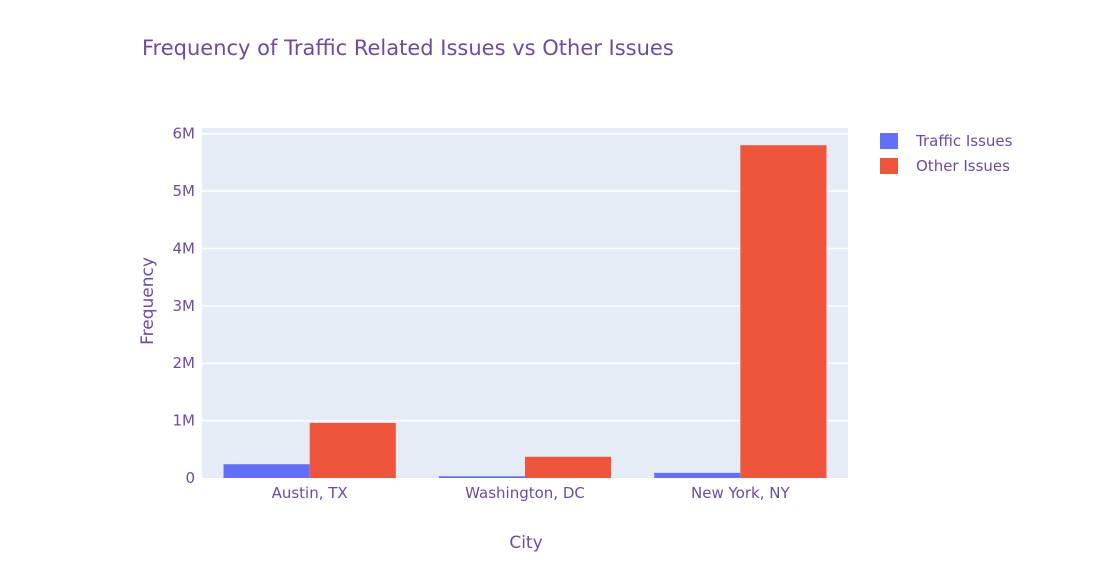 The width and height of the screenshot is (1107, 588). I want to click on y-axis-ticks: 0 1M 2M 3M 4M 5M 6M, so click(184, 306).